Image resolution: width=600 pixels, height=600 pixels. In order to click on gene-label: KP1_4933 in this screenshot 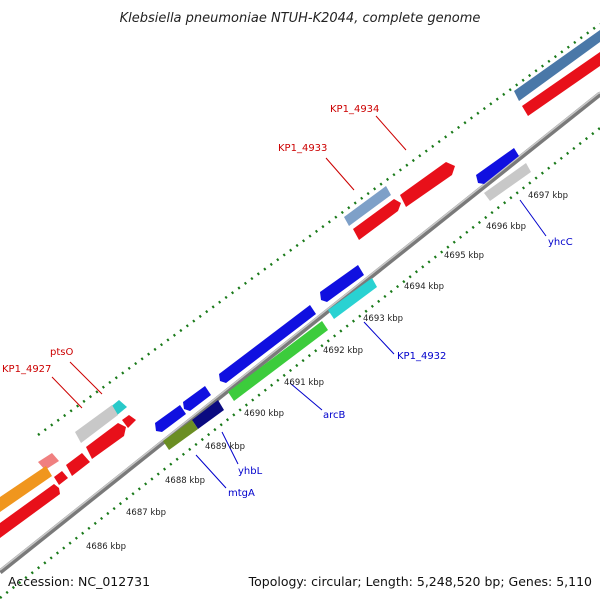, I will do `click(302, 148)`.